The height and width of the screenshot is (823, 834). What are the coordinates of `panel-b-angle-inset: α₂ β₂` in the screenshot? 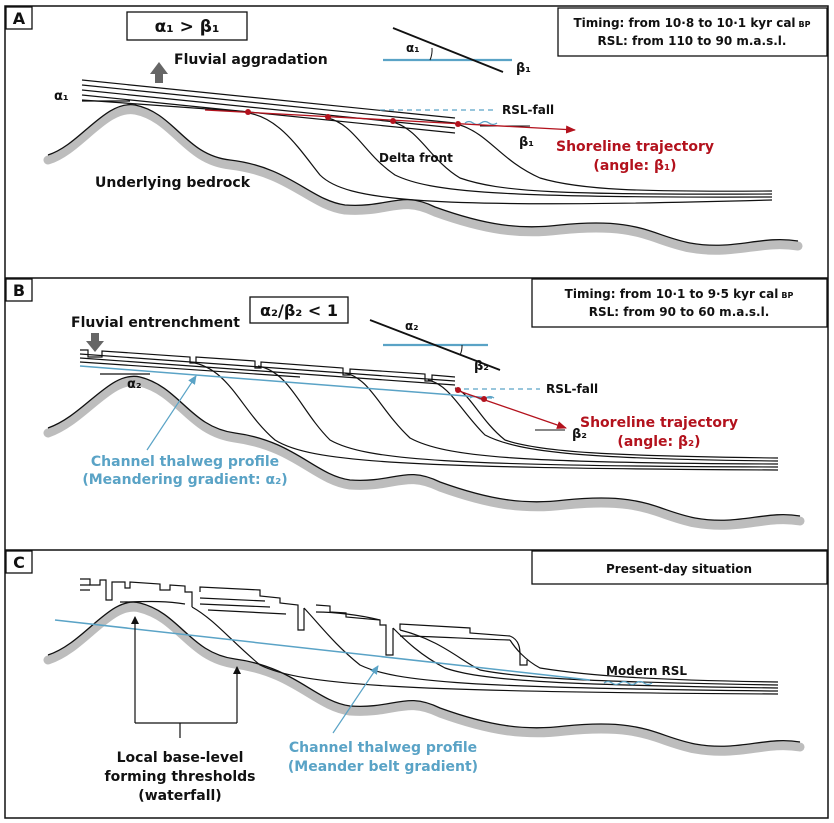 It's located at (435, 346).